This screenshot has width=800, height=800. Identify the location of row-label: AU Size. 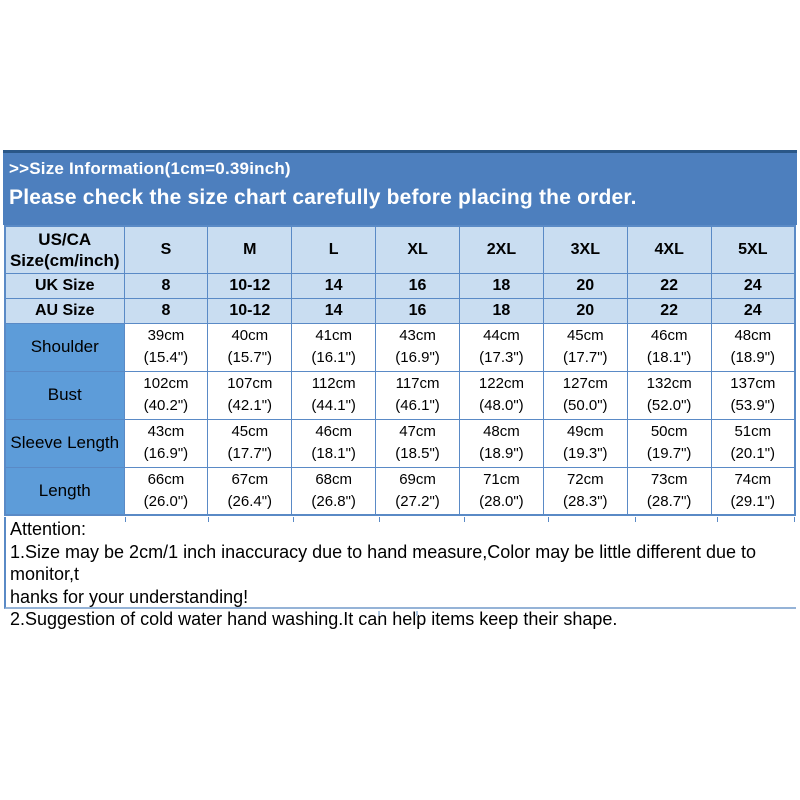
(64, 310).